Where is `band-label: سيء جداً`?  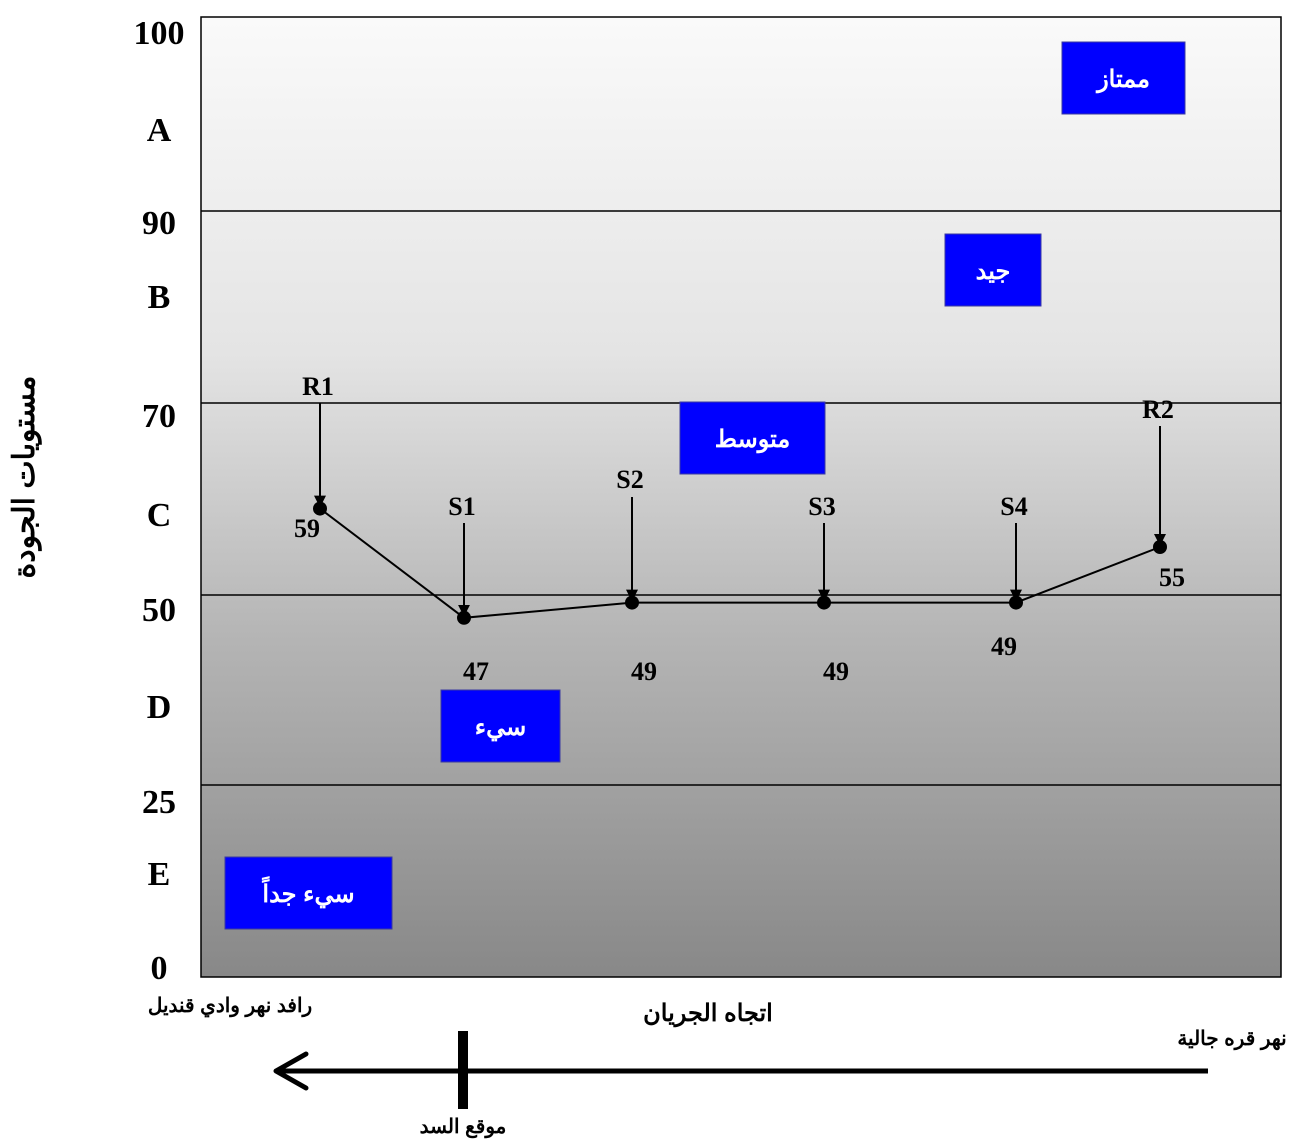
band-label: سيء جداً is located at coordinates (308, 892).